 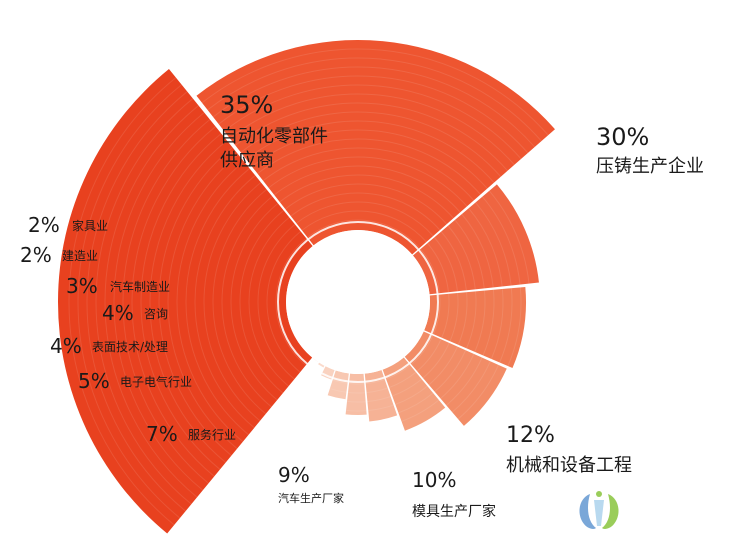 What do you see at coordinates (90, 225) in the screenshot?
I see `slice-category-label: 家具业` at bounding box center [90, 225].